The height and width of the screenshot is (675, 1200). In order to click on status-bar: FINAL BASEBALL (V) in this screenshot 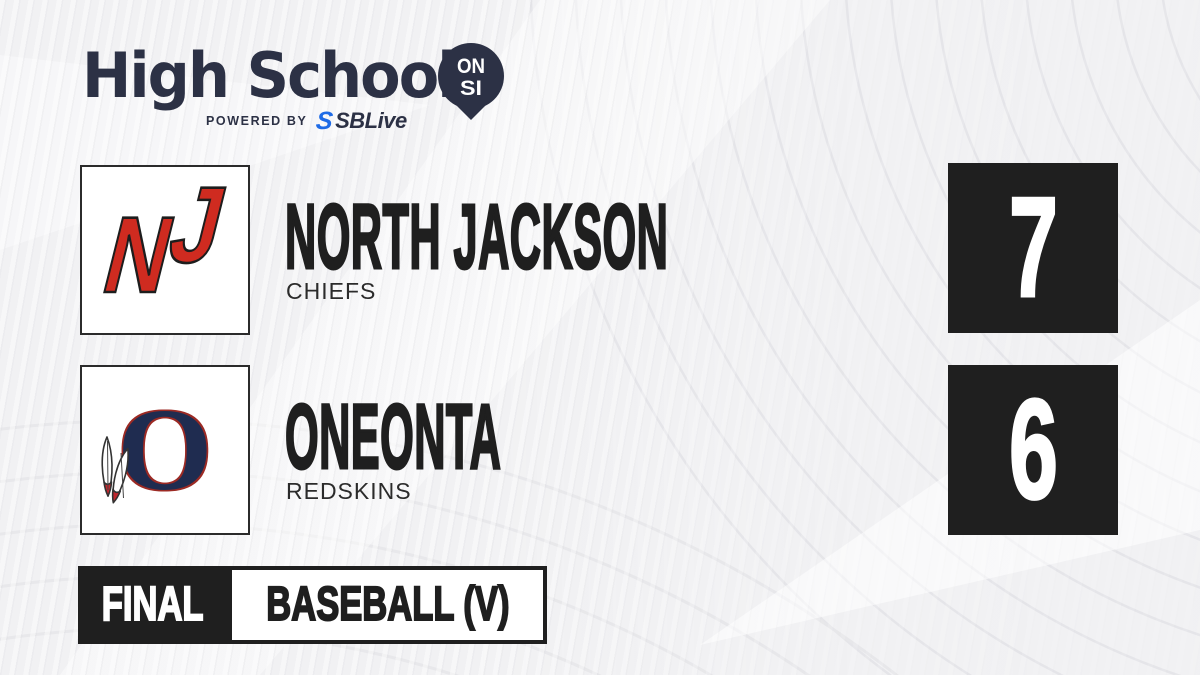, I will do `click(312, 605)`.